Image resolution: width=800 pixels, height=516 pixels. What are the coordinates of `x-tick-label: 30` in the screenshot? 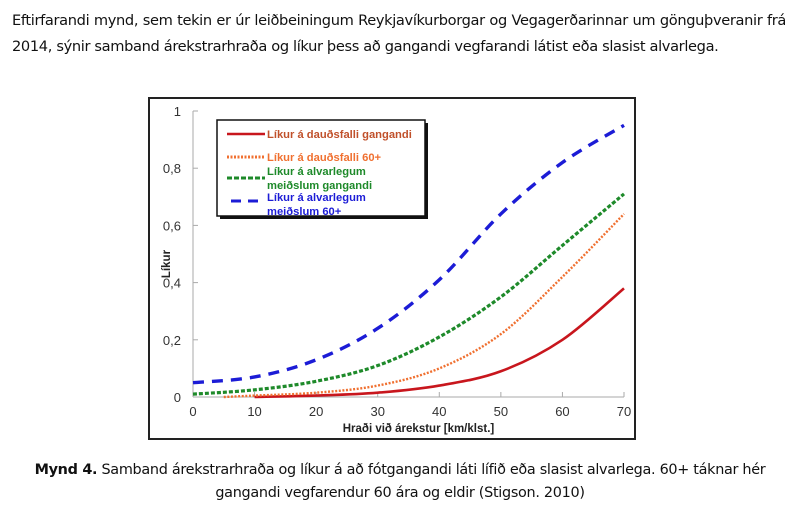 It's located at (377, 411).